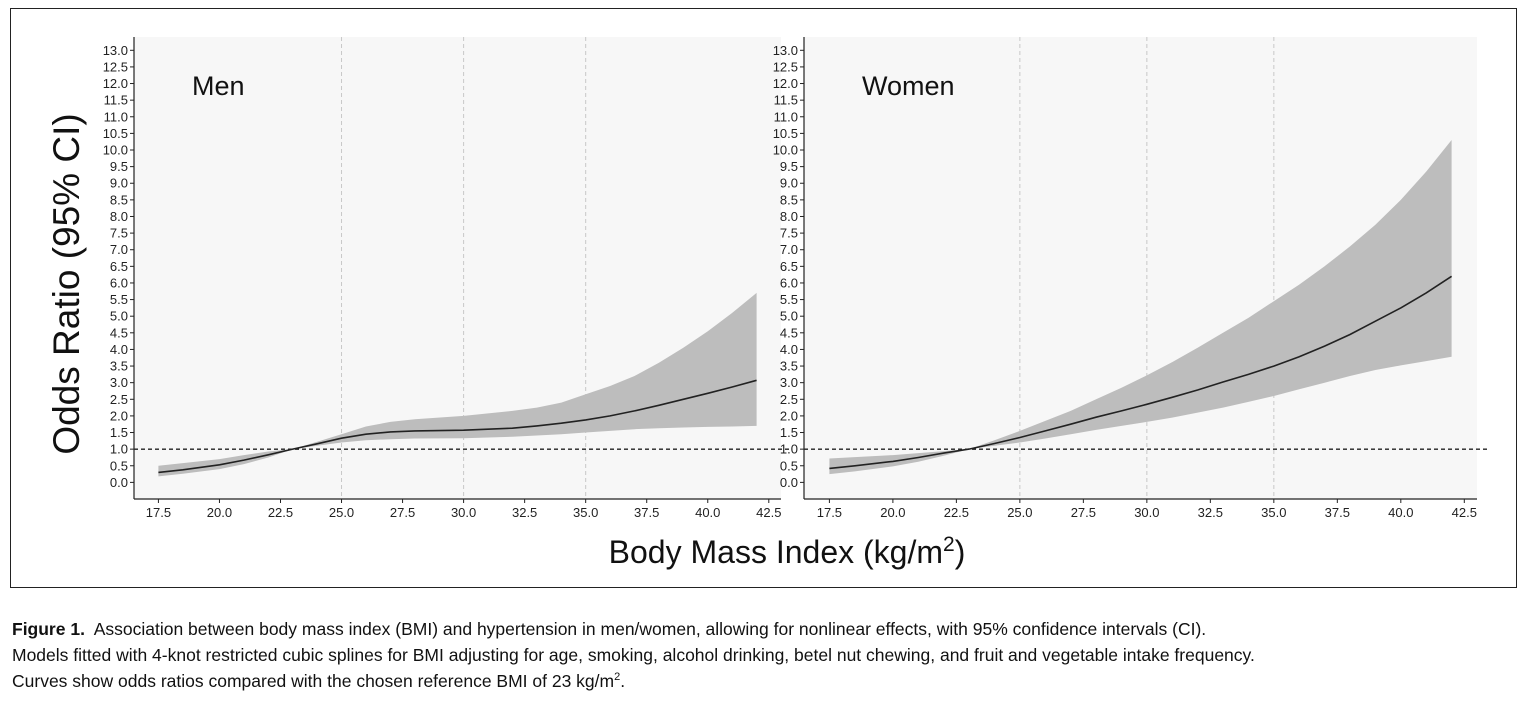  What do you see at coordinates (218, 86) in the screenshot?
I see `panel-title: Men` at bounding box center [218, 86].